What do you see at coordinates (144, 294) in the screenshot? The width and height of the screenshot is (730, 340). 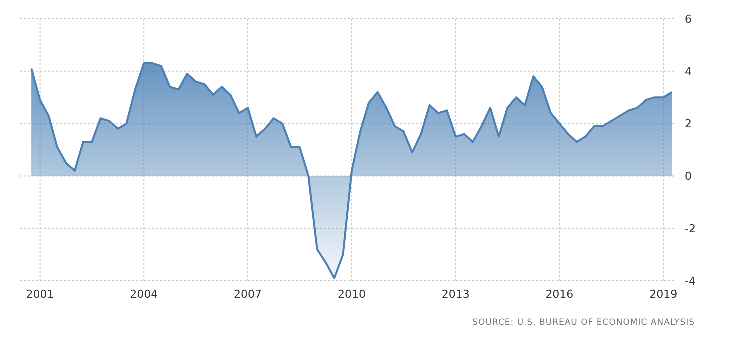 I see `x-tick-label: 2004` at bounding box center [144, 294].